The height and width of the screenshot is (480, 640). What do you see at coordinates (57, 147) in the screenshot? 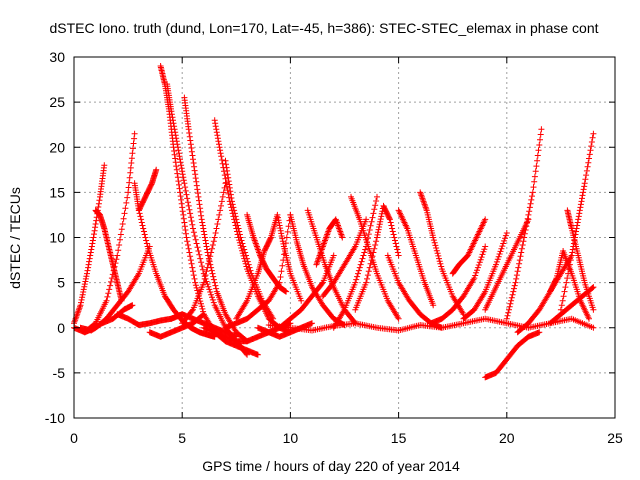
I see `y-tick-label: 20` at bounding box center [57, 147].